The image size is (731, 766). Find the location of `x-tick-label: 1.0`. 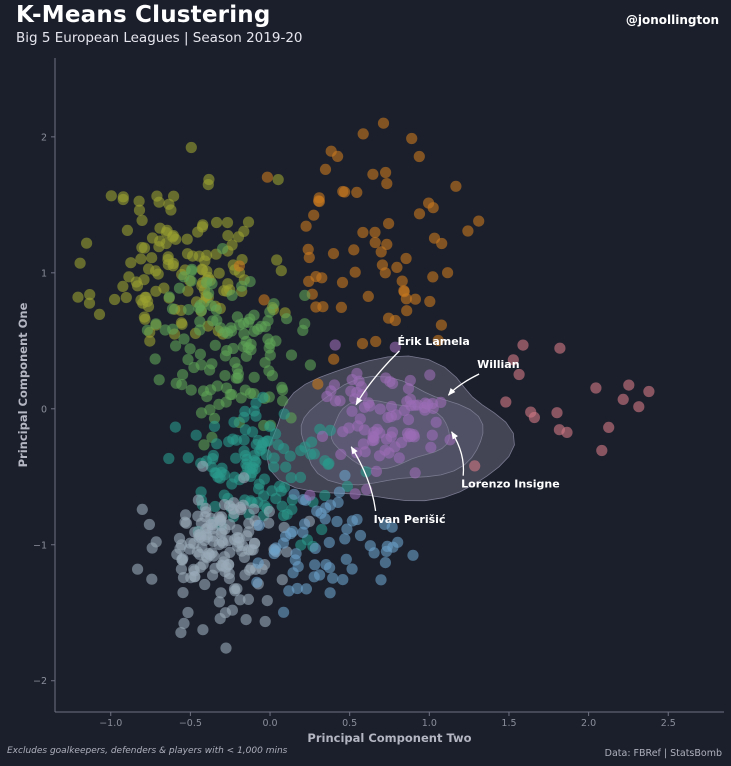

x-tick-label: 1.0 is located at coordinates (429, 723).